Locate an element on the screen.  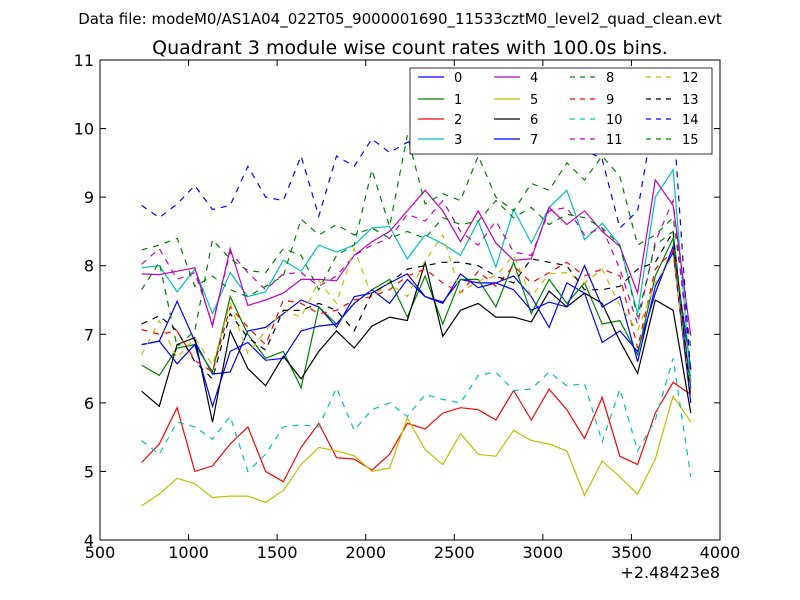
legend-label-8: 8 is located at coordinates (610, 78).